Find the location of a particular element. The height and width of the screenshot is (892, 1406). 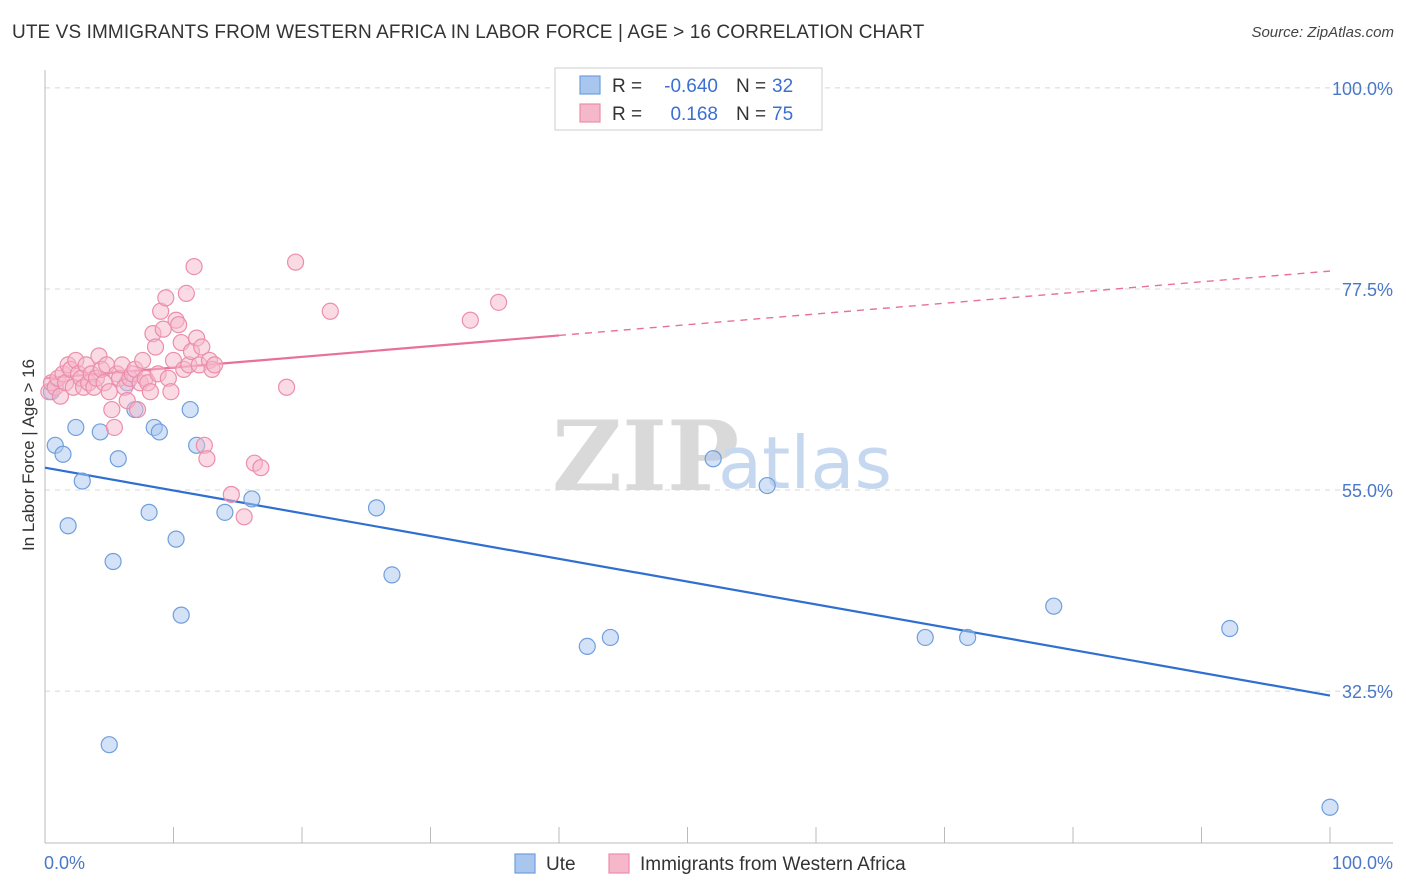

legend-n-value-ute: 32 is located at coordinates (782, 86).